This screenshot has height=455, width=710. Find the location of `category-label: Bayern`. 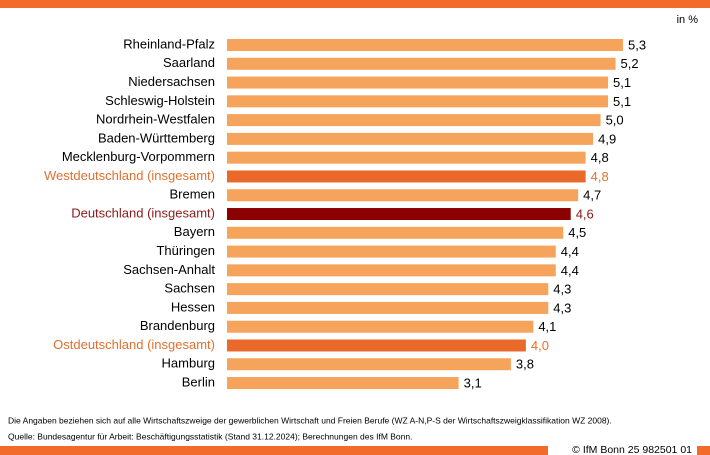

category-label: Bayern is located at coordinates (194, 231).